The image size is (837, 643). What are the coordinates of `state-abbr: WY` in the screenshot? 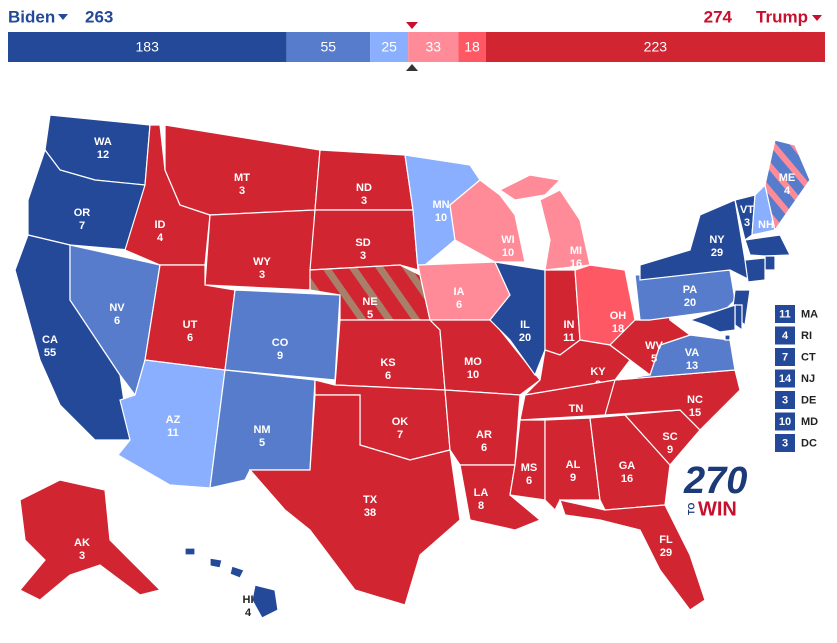 It's located at (262, 262).